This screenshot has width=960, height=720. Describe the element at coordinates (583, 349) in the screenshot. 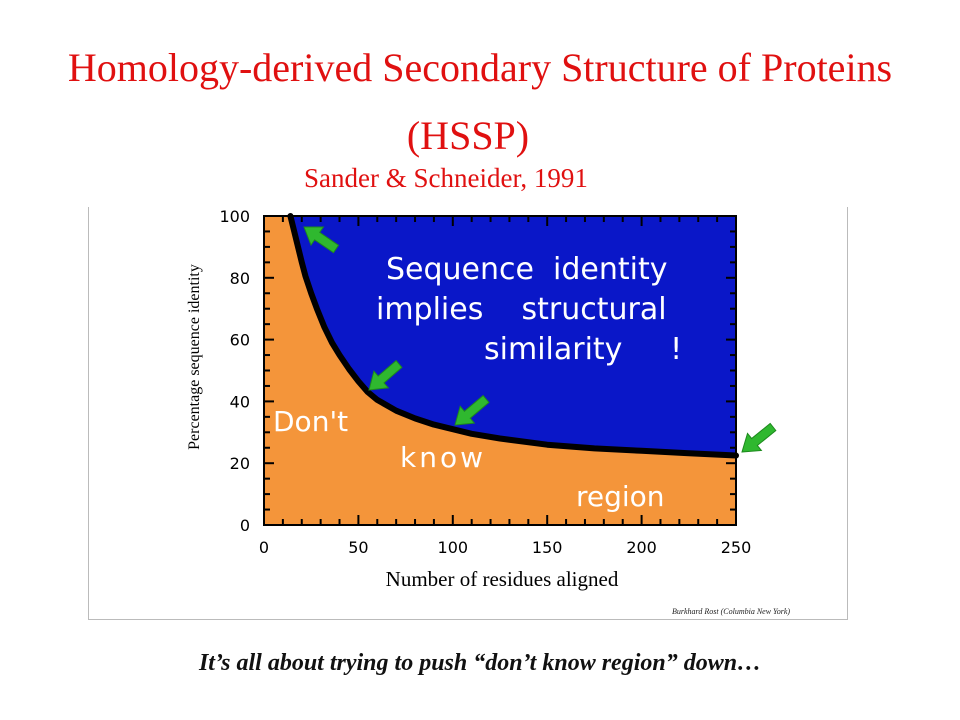

I see `upper-region-text-line3: similarity !` at that location.